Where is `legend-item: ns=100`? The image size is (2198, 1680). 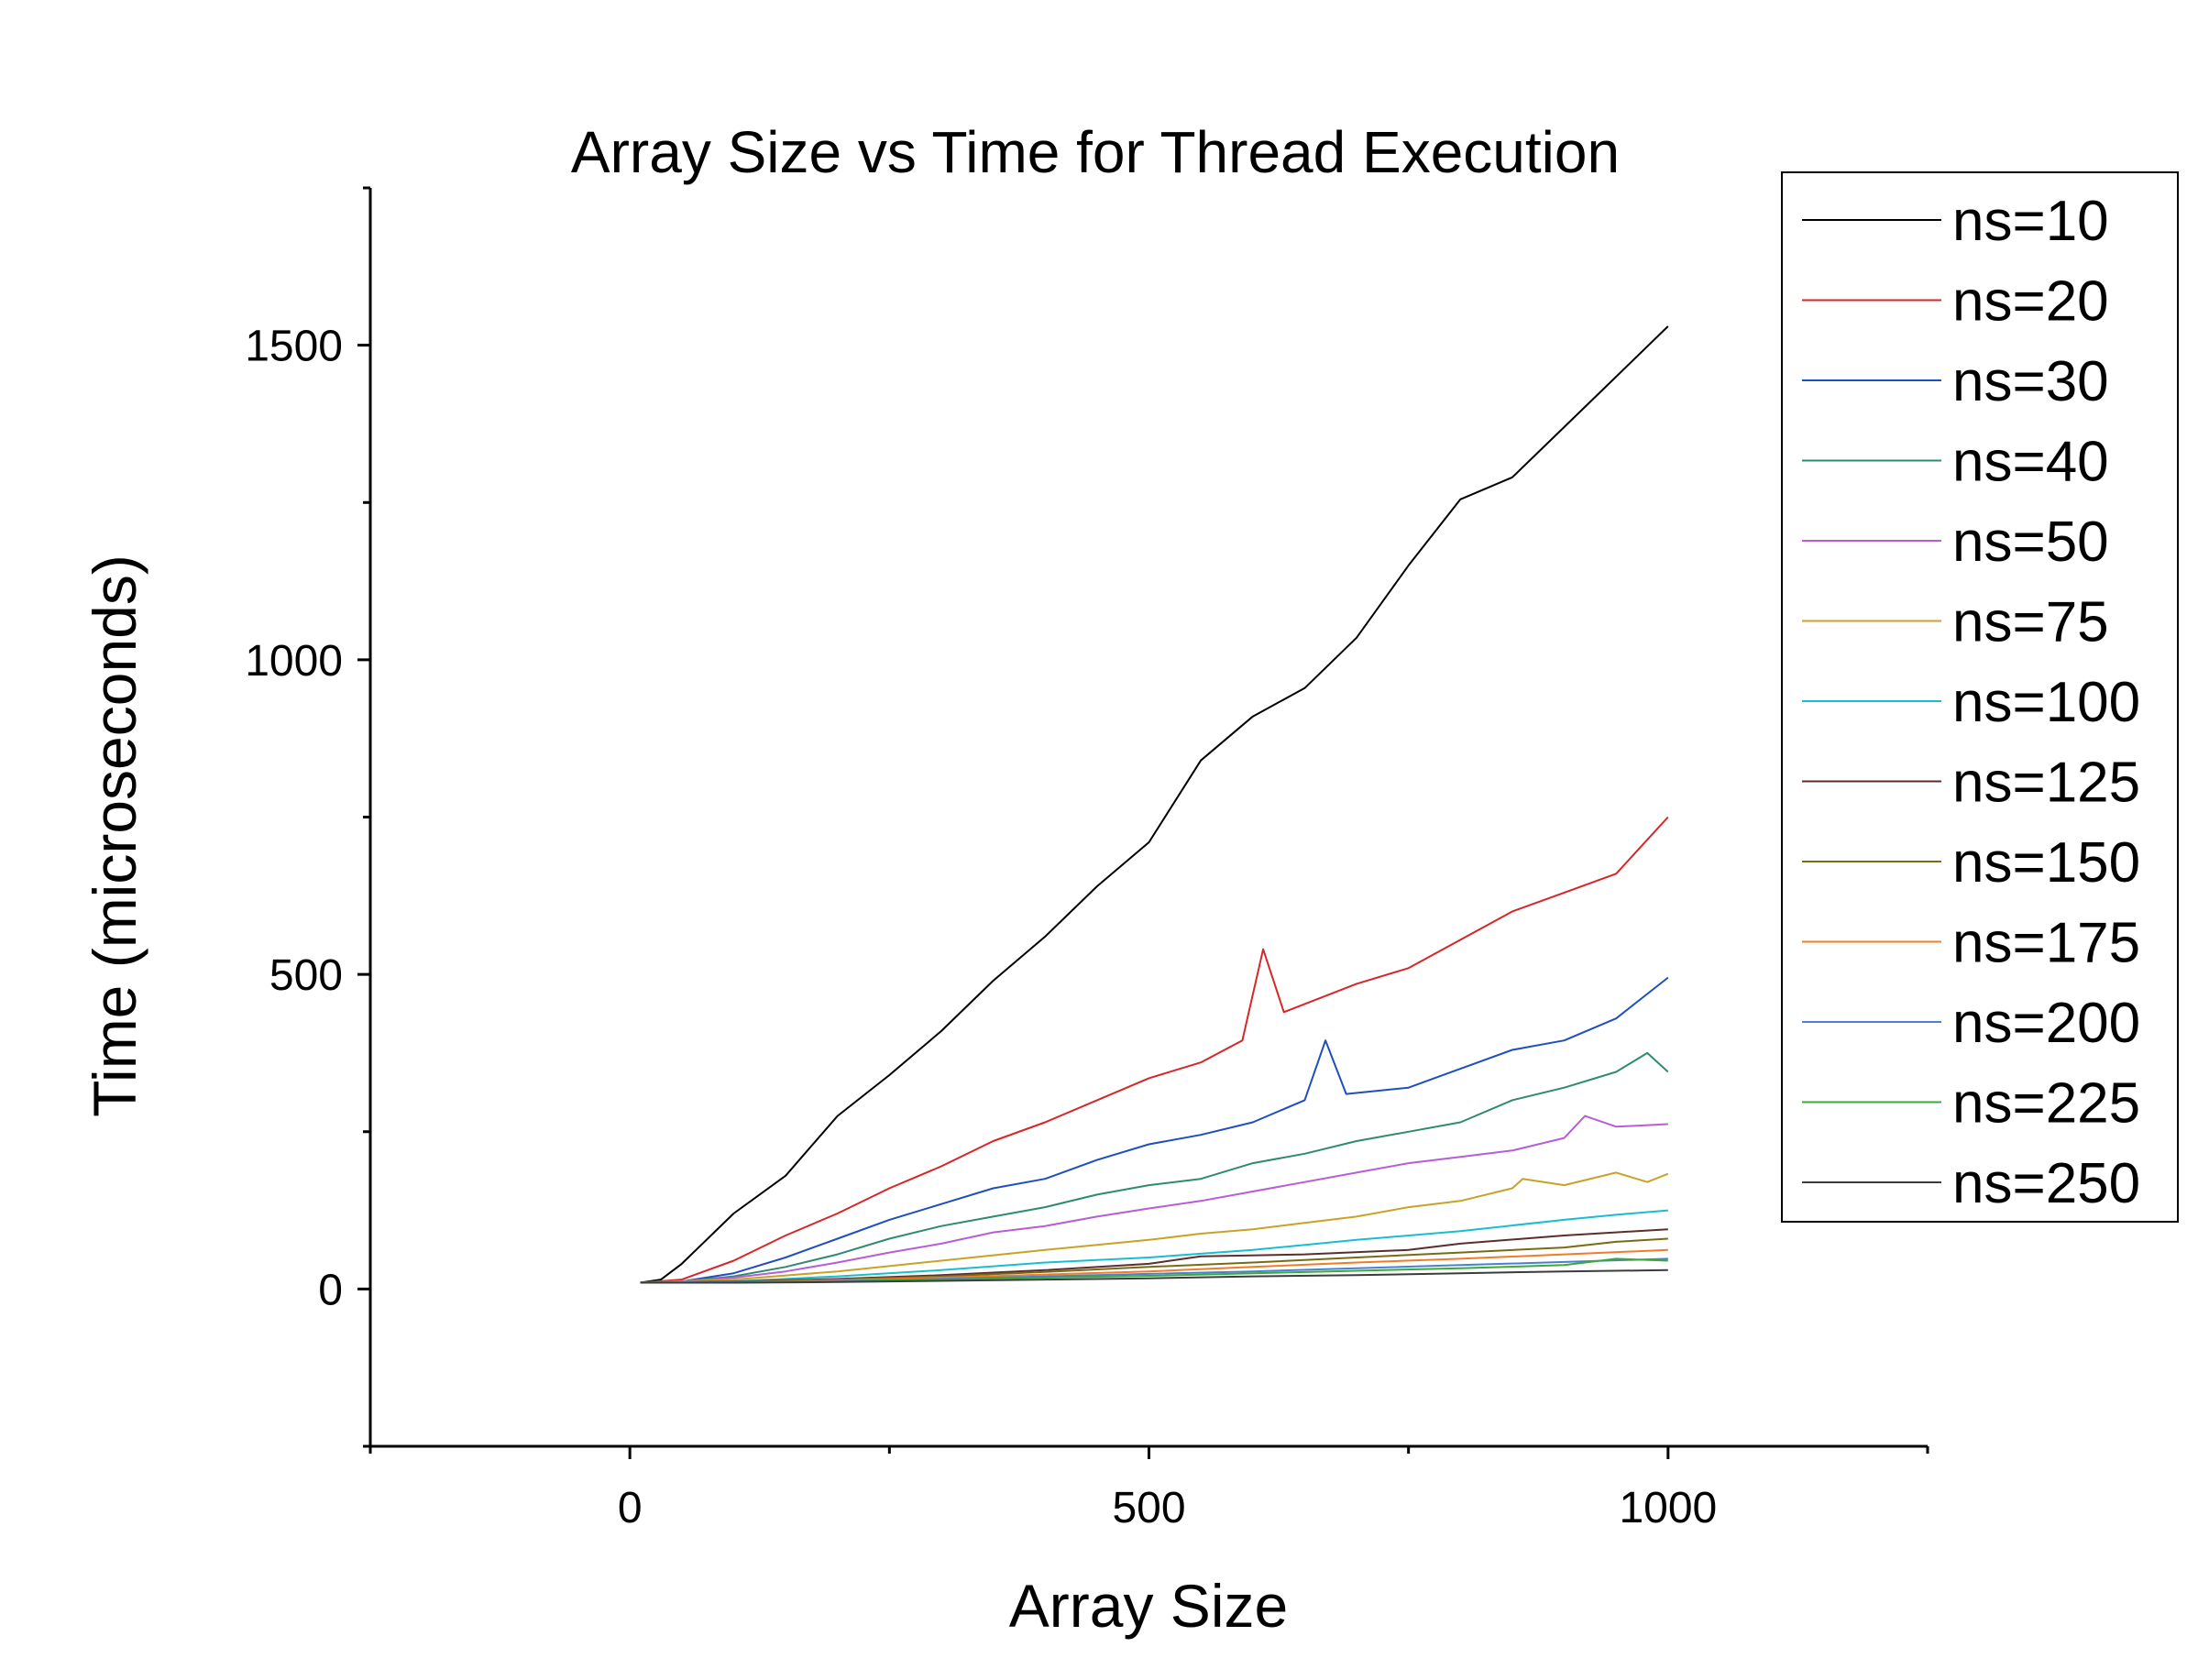
legend-item: ns=100 is located at coordinates (1971, 702).